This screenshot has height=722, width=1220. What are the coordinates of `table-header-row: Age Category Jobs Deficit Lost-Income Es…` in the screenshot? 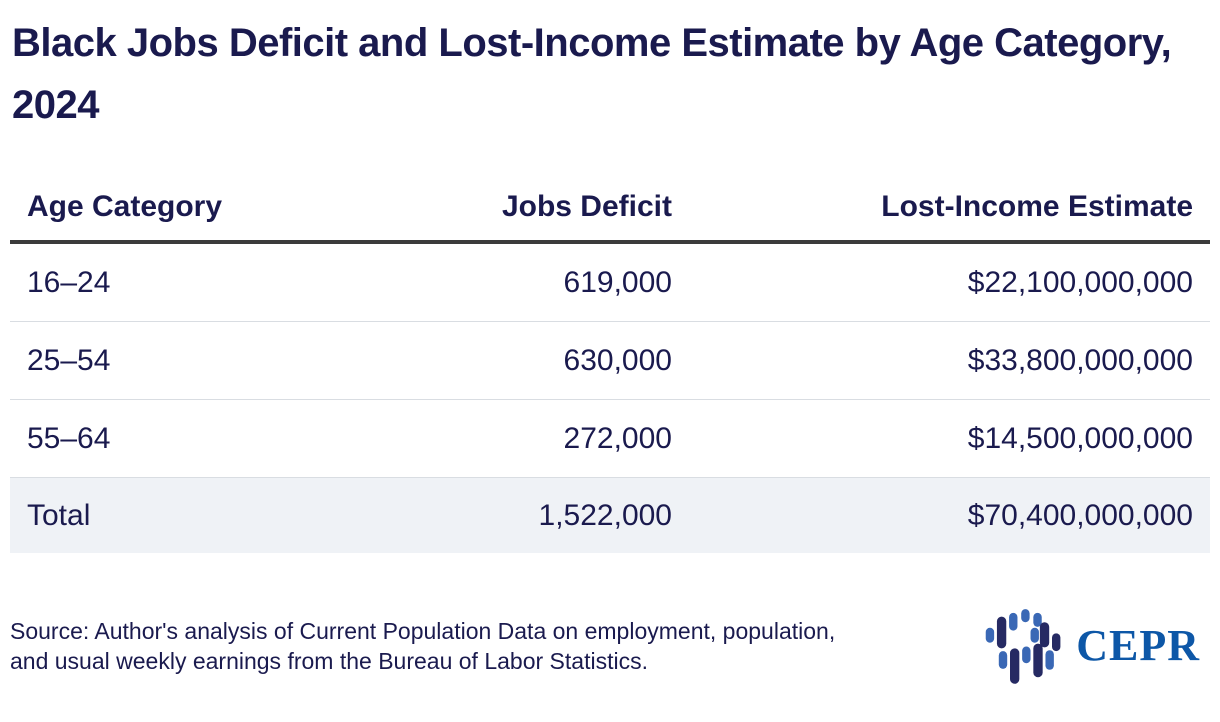 It's located at (610, 217).